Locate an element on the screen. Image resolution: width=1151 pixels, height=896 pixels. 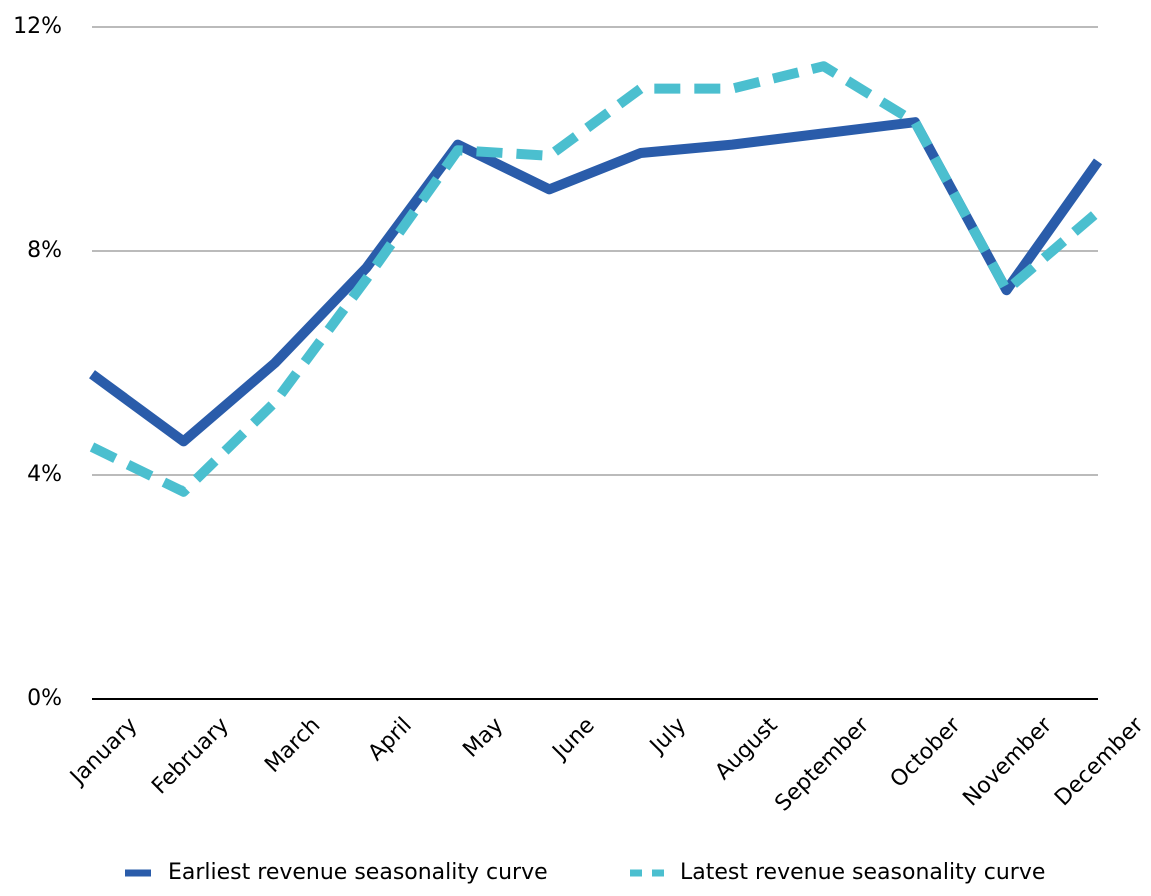
y-tick-label: 4% is located at coordinates (44, 474).